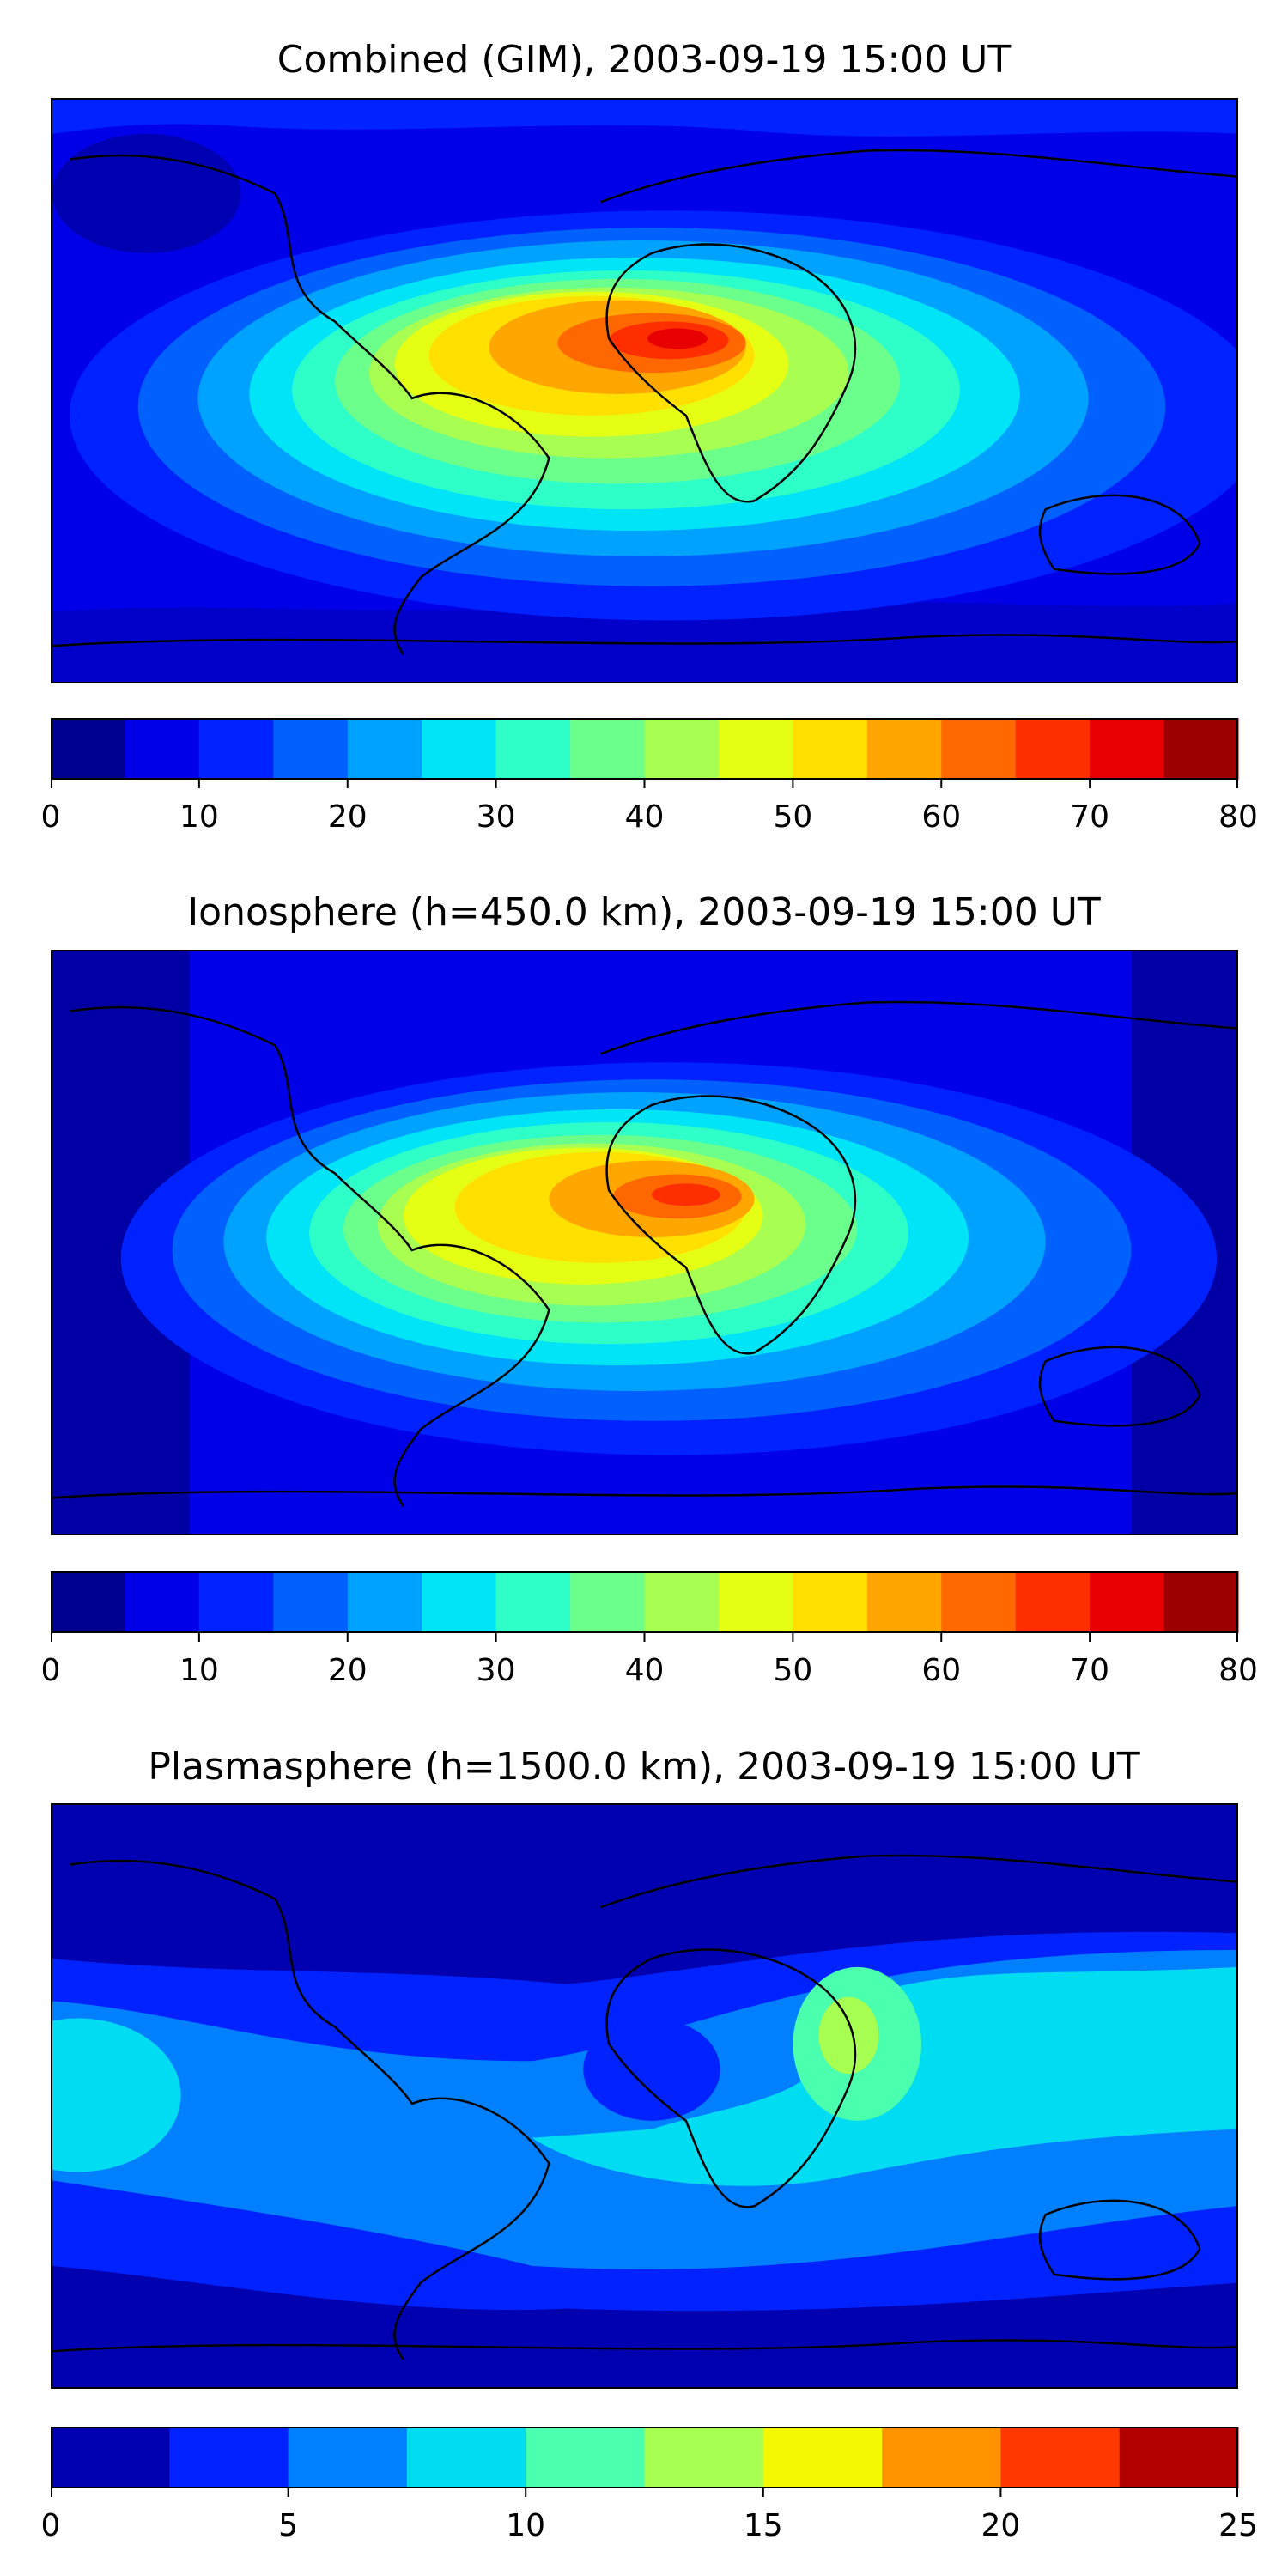 The image size is (1288, 2576). Describe the element at coordinates (644, 118) in the screenshot. I see `tec-high-latitude-band` at that location.